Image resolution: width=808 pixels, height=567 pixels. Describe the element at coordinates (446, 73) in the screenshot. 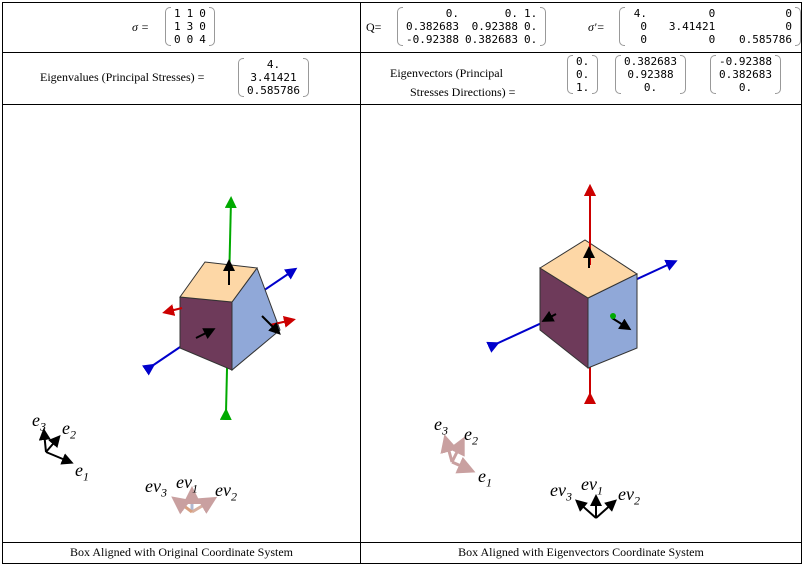

I see `eigenvectors-label-1: Eigenvectors (Principal` at that location.